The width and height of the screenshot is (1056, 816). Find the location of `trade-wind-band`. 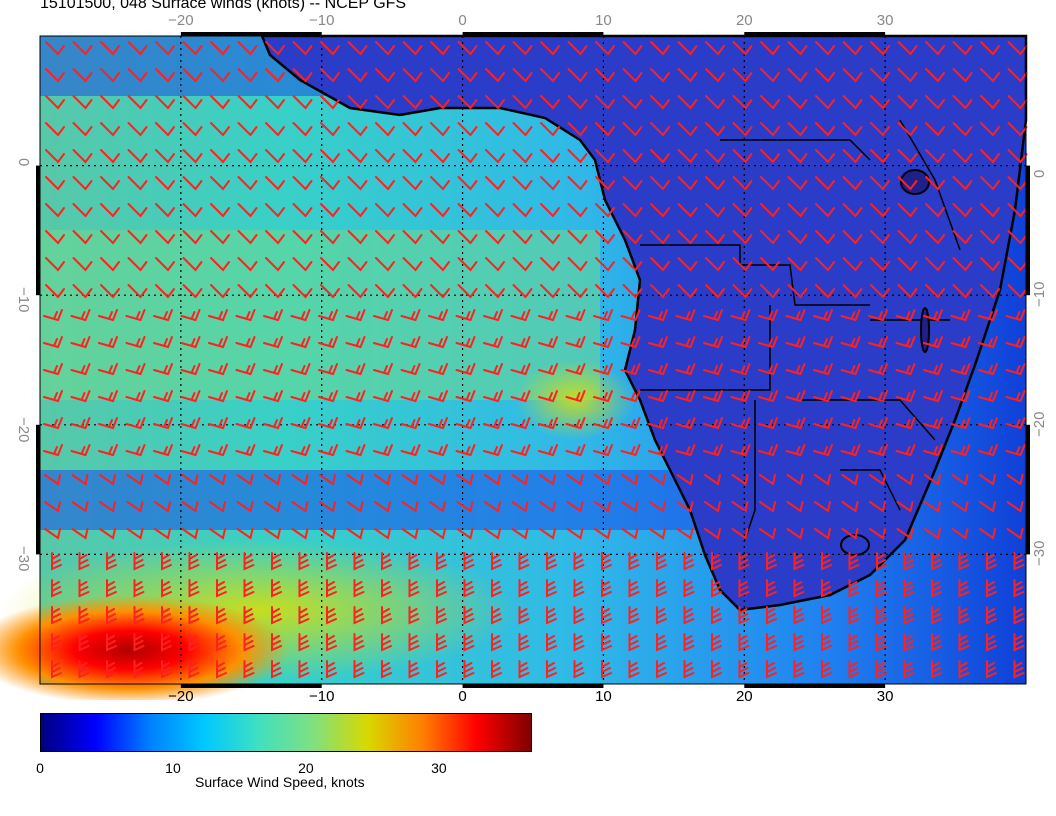

trade-wind-band is located at coordinates (320, 315).